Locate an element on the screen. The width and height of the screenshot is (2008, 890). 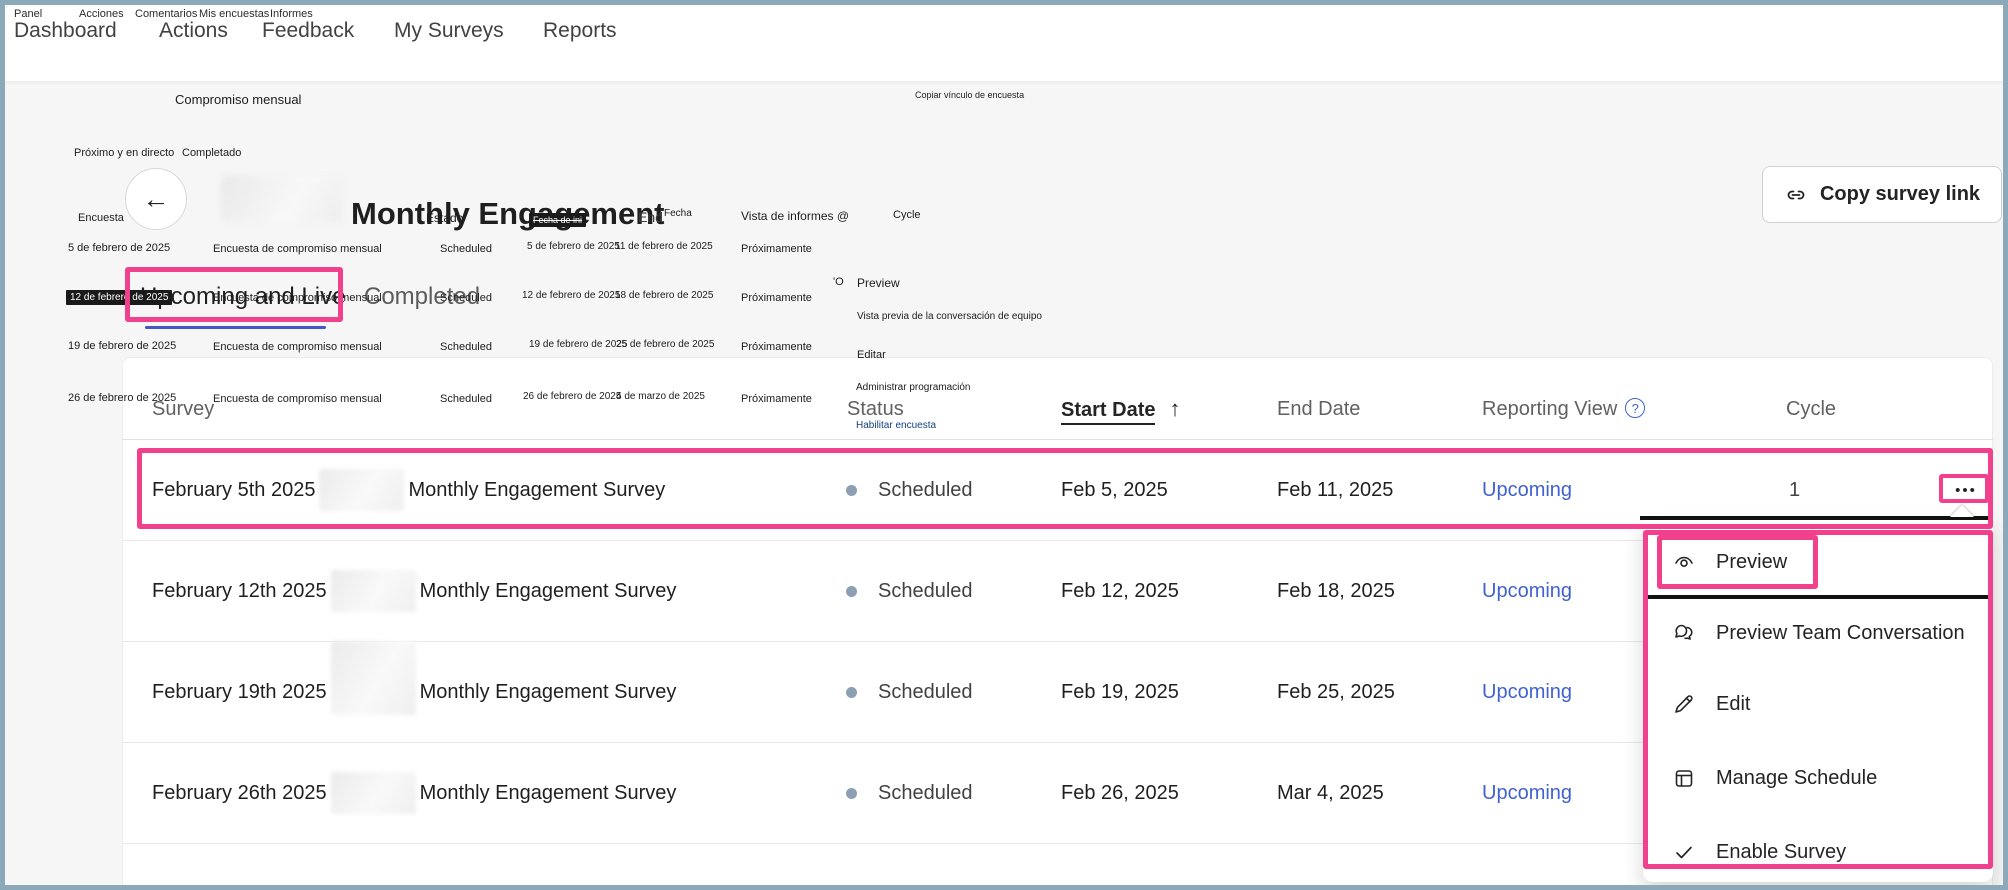
back-arrow-icon: ← is located at coordinates (156, 198).